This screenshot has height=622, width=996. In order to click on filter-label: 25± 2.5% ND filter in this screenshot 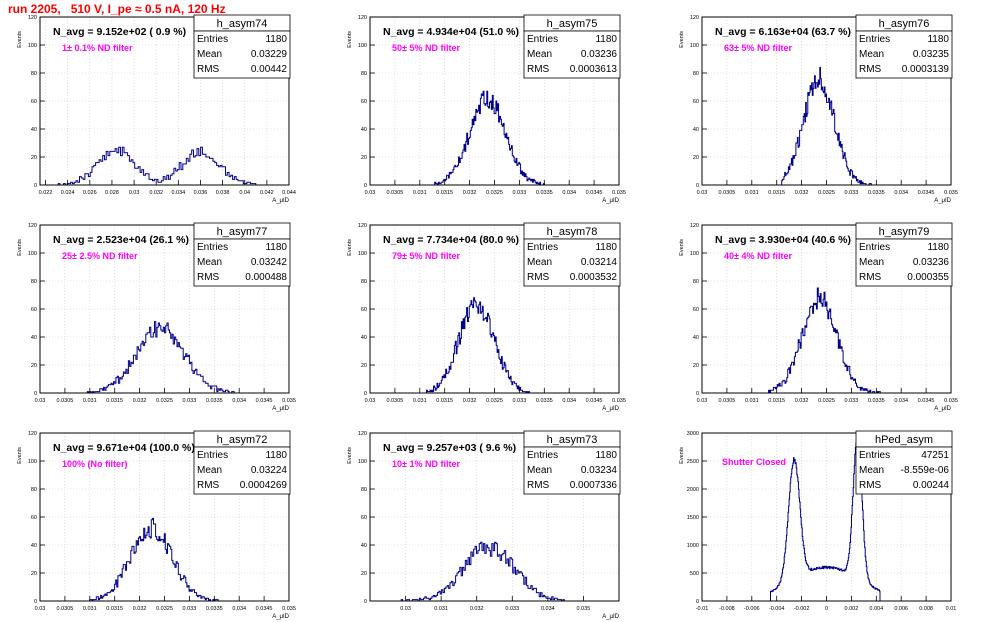, I will do `click(100, 256)`.